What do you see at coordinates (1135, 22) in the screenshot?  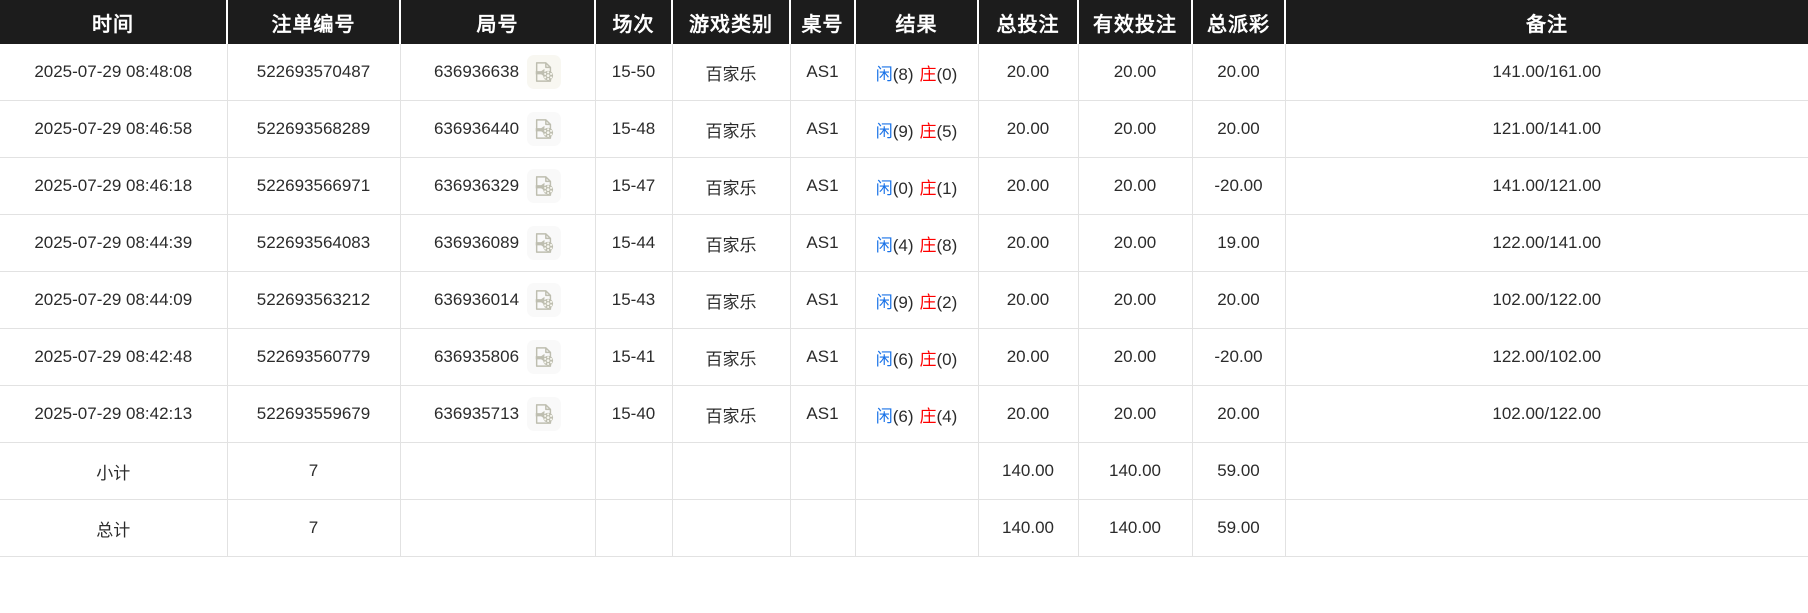 I see `column-header-valid_bet: 有效投注` at bounding box center [1135, 22].